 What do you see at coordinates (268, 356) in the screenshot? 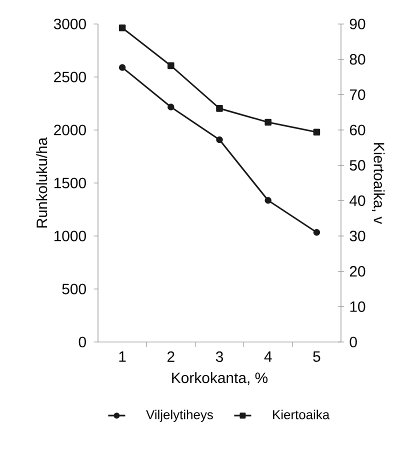
I see `x-tick-label: 4` at bounding box center [268, 356].